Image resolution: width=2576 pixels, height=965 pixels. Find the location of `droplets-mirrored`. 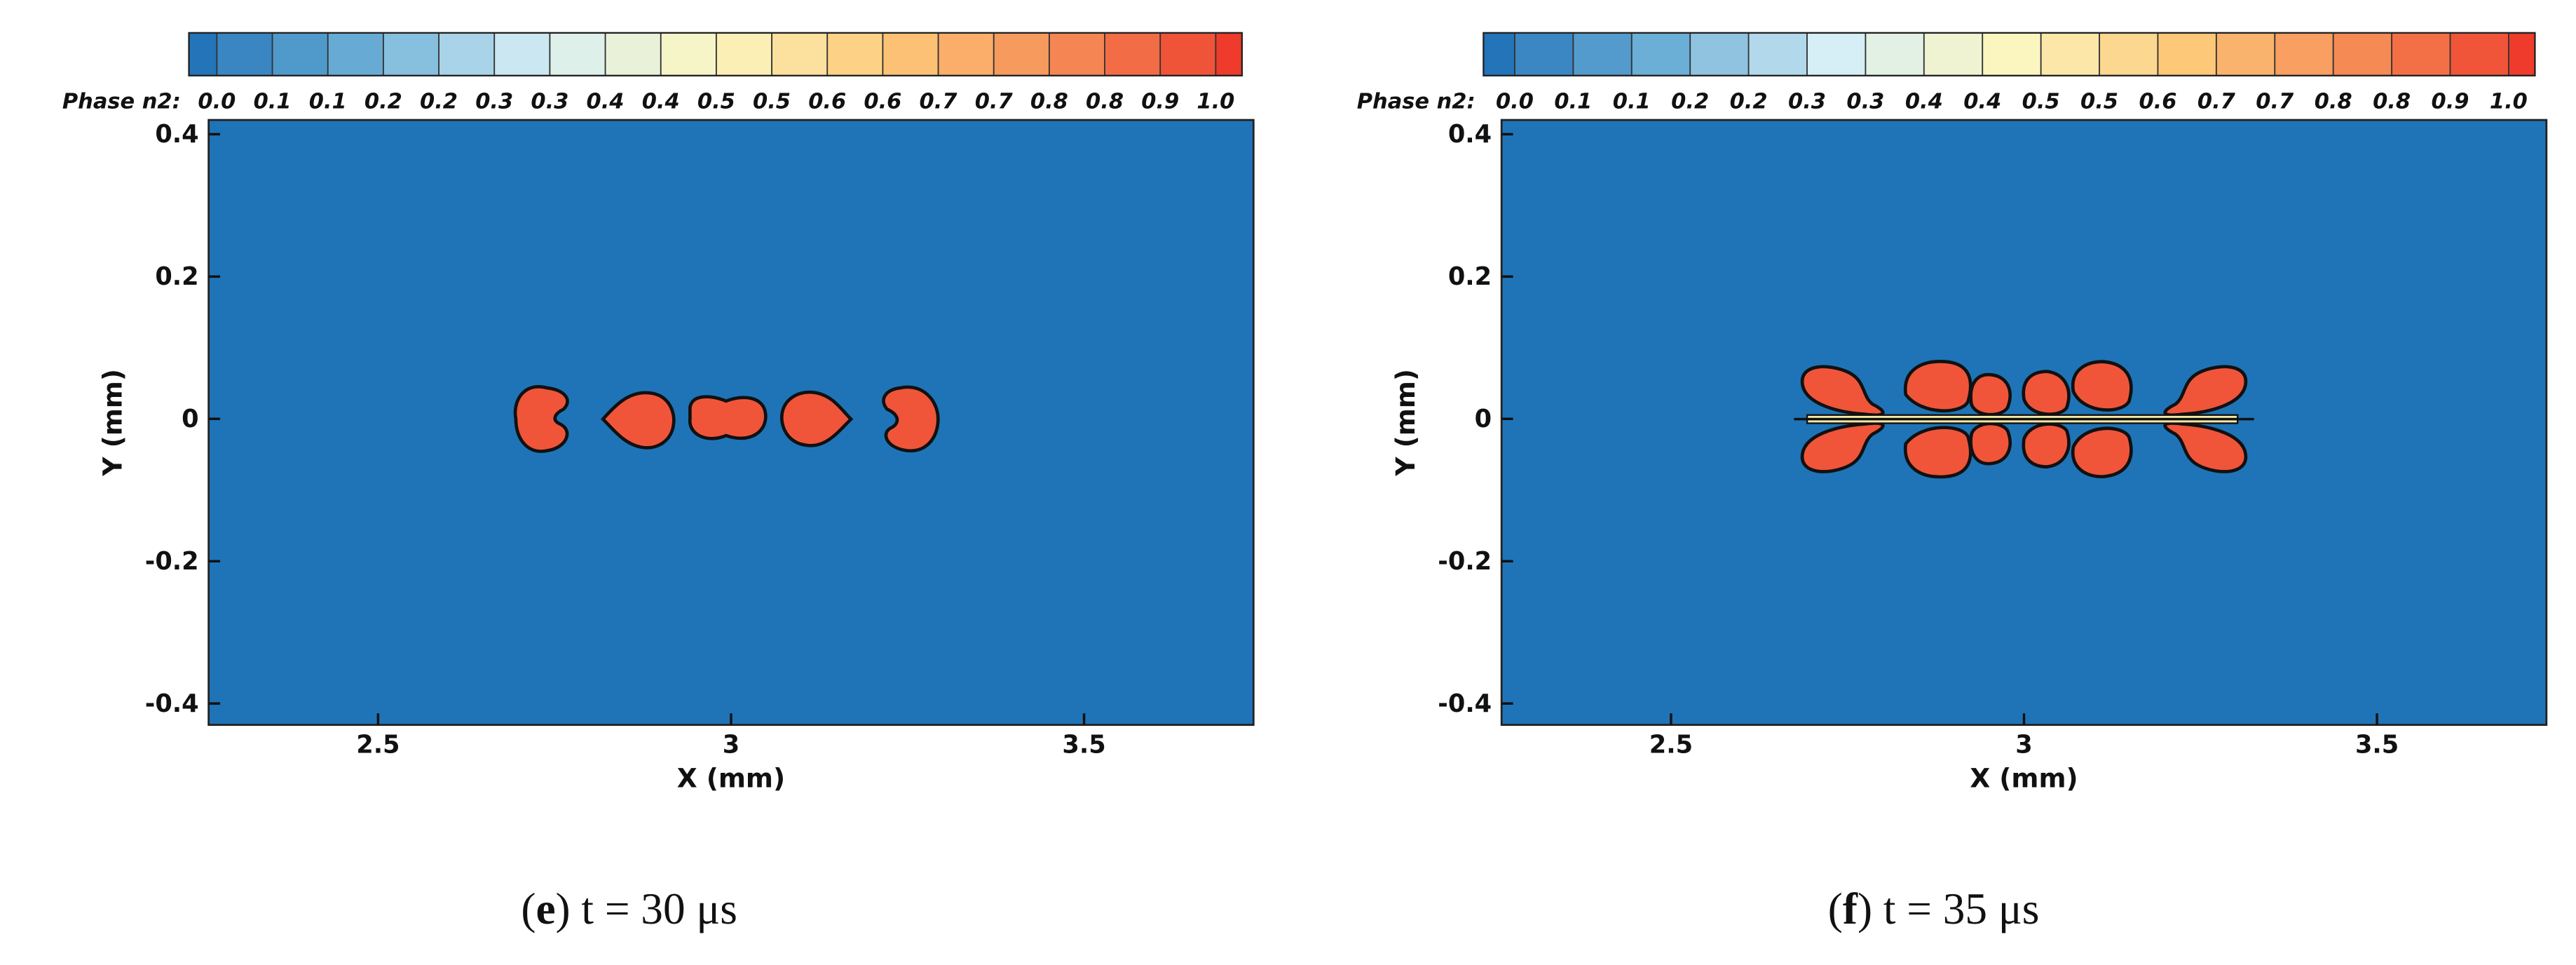

droplets-mirrored is located at coordinates (2024, 450).